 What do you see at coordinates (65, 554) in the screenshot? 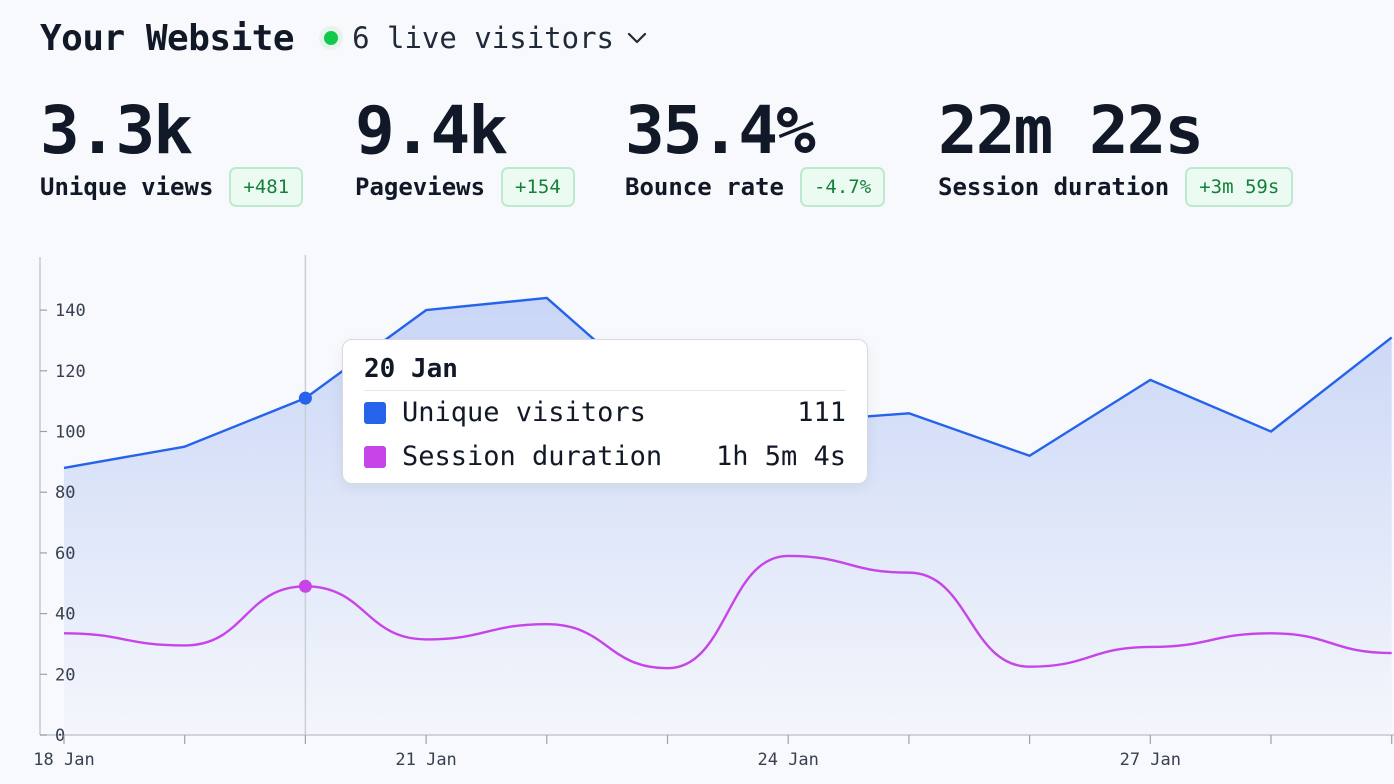
I see `y-tick-label: 60` at bounding box center [65, 554].